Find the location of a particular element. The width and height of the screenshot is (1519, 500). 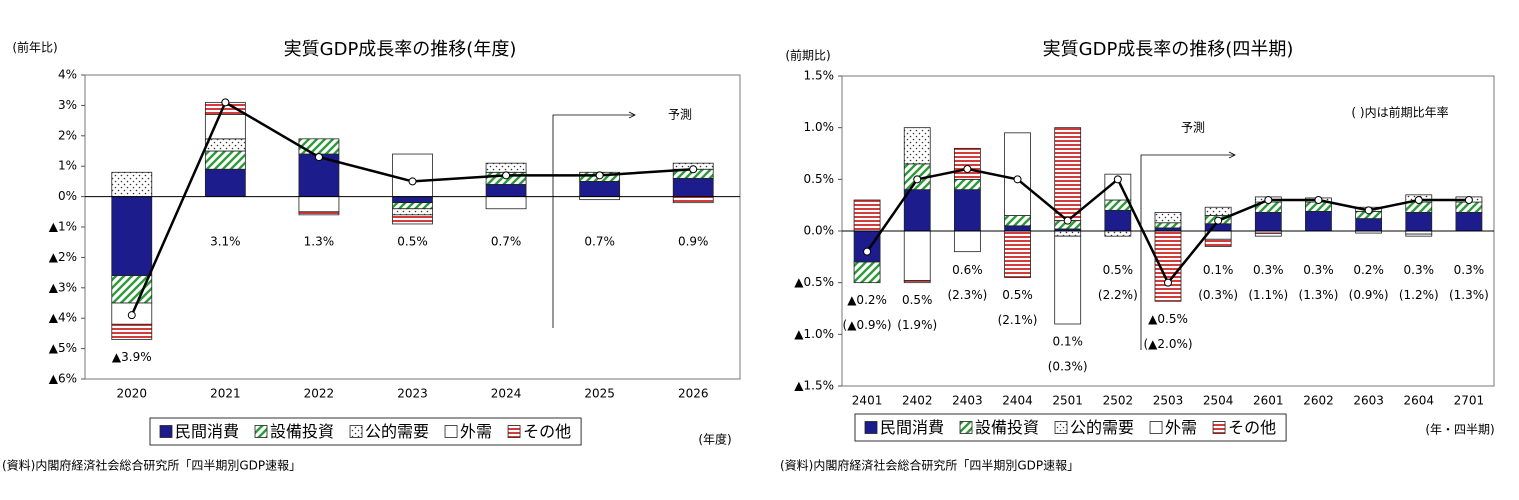

x-tick-label: 2604 is located at coordinates (1418, 401).